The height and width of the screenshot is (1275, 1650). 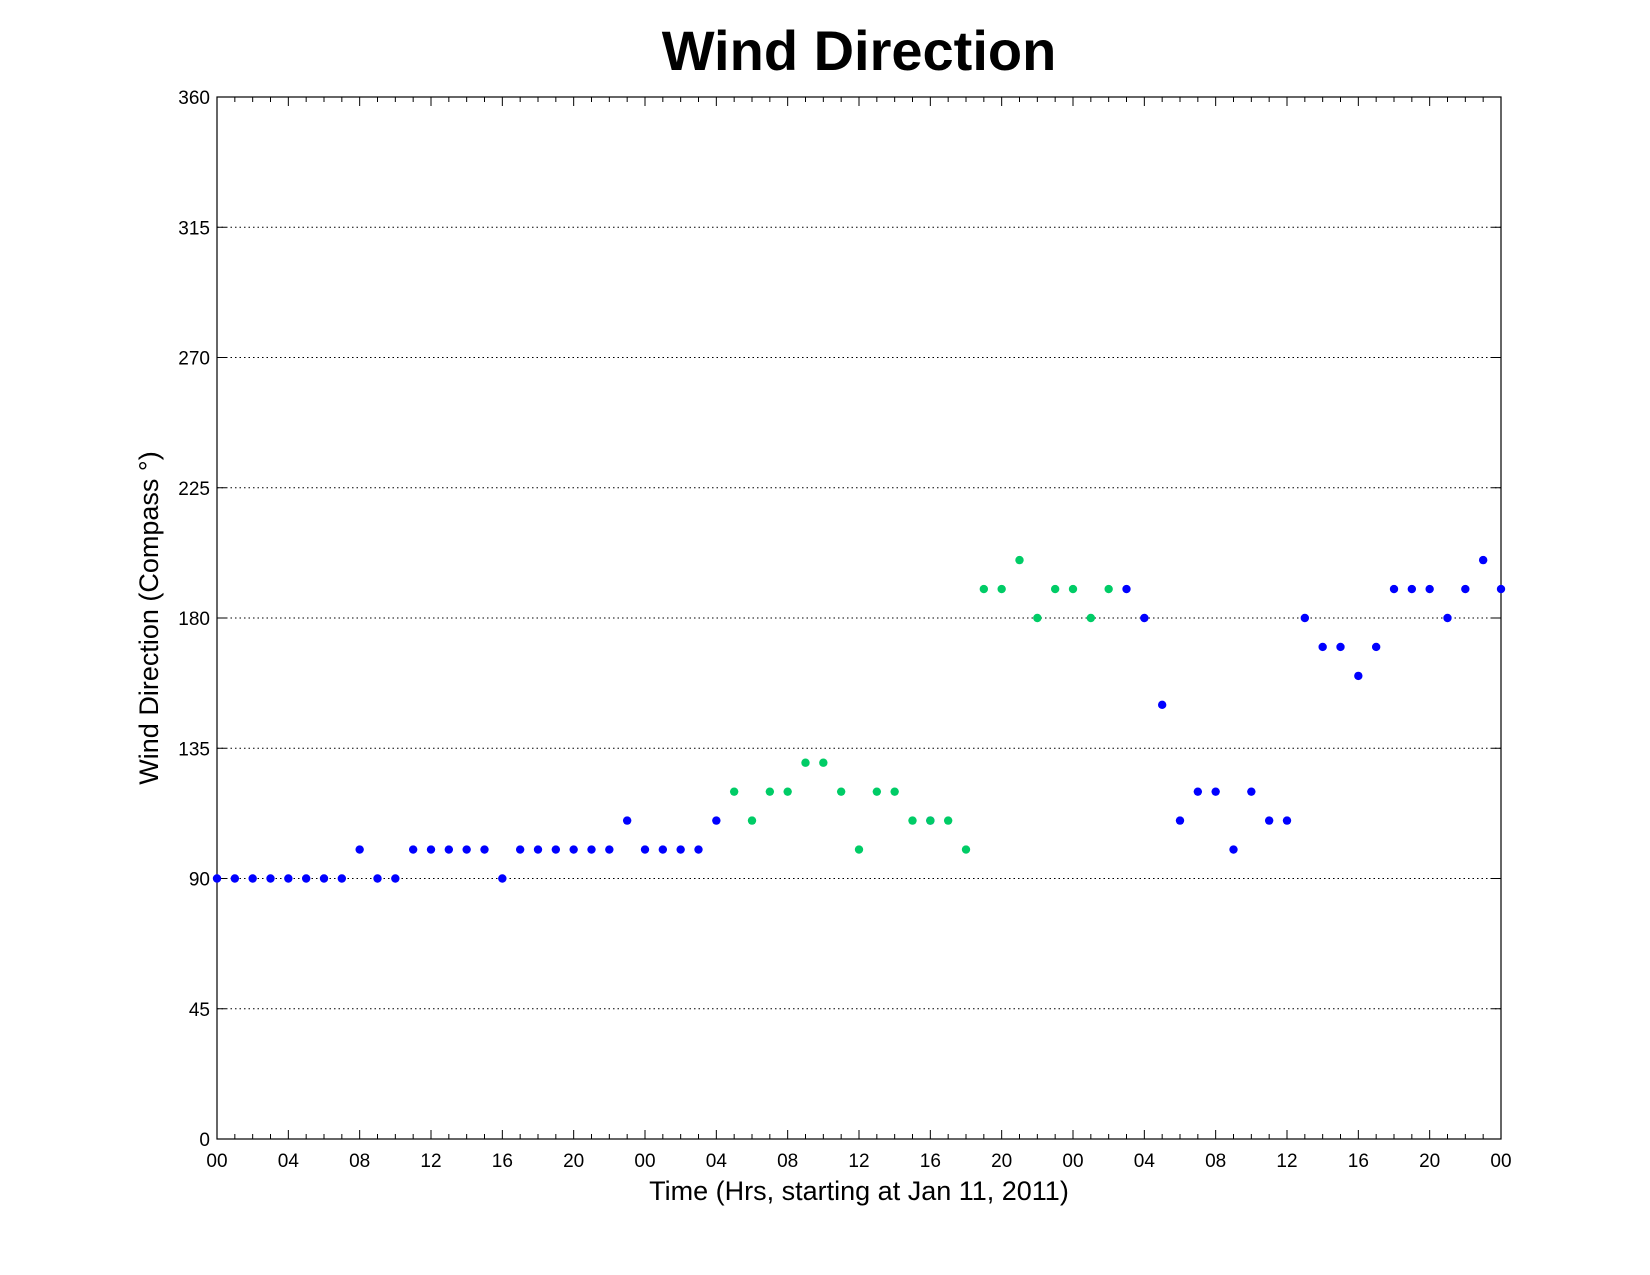 What do you see at coordinates (194, 228) in the screenshot?
I see `y-tick-label: 315` at bounding box center [194, 228].